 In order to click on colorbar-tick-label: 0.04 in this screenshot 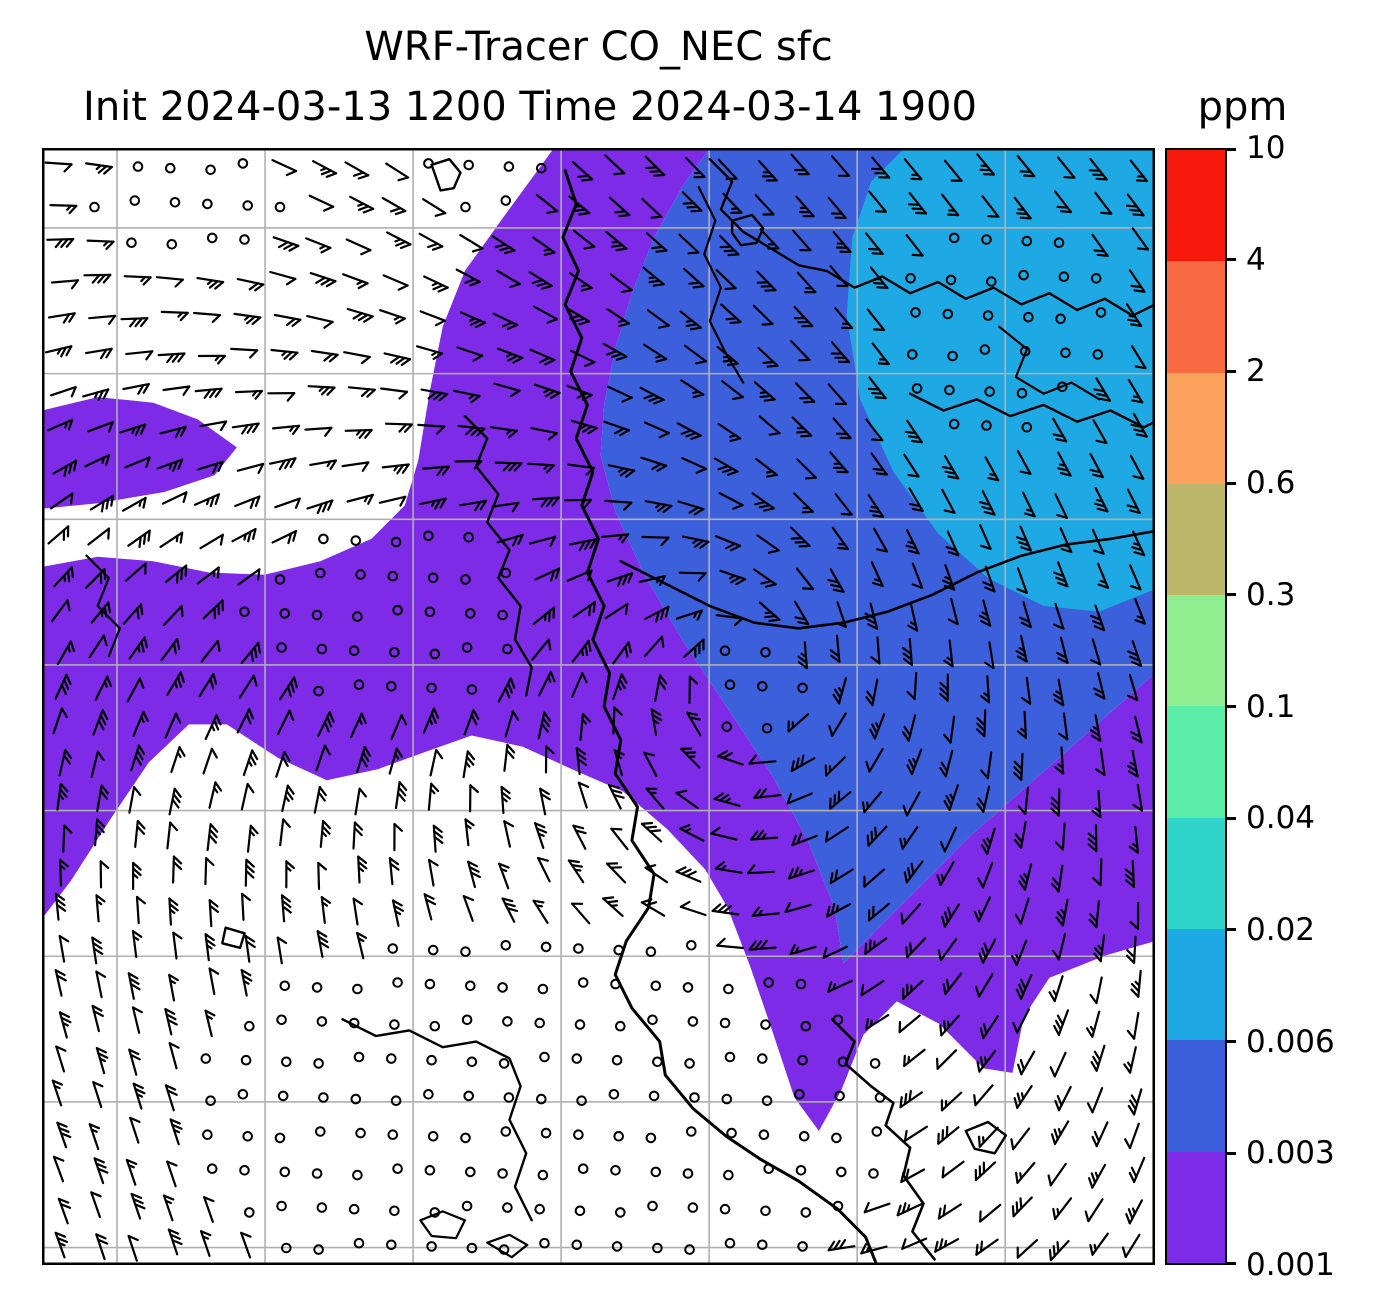, I will do `click(1281, 818)`.